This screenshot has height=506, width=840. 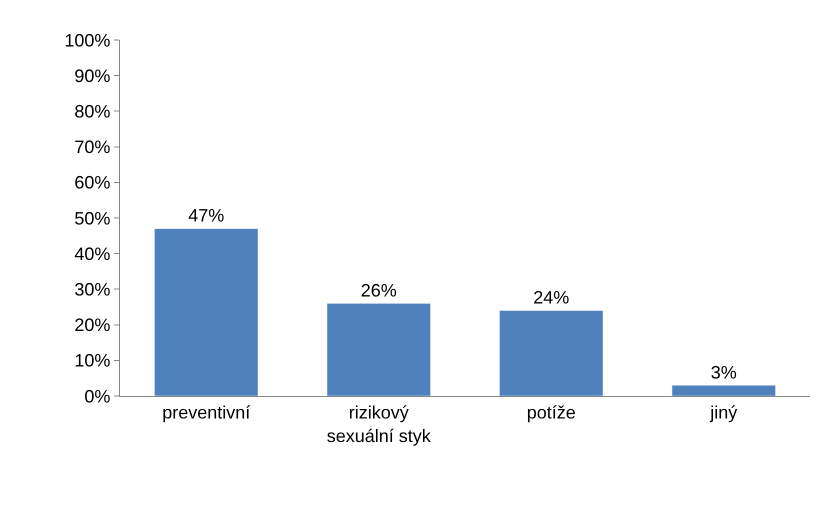 I want to click on y-tick-label: 60%, so click(x=92, y=182).